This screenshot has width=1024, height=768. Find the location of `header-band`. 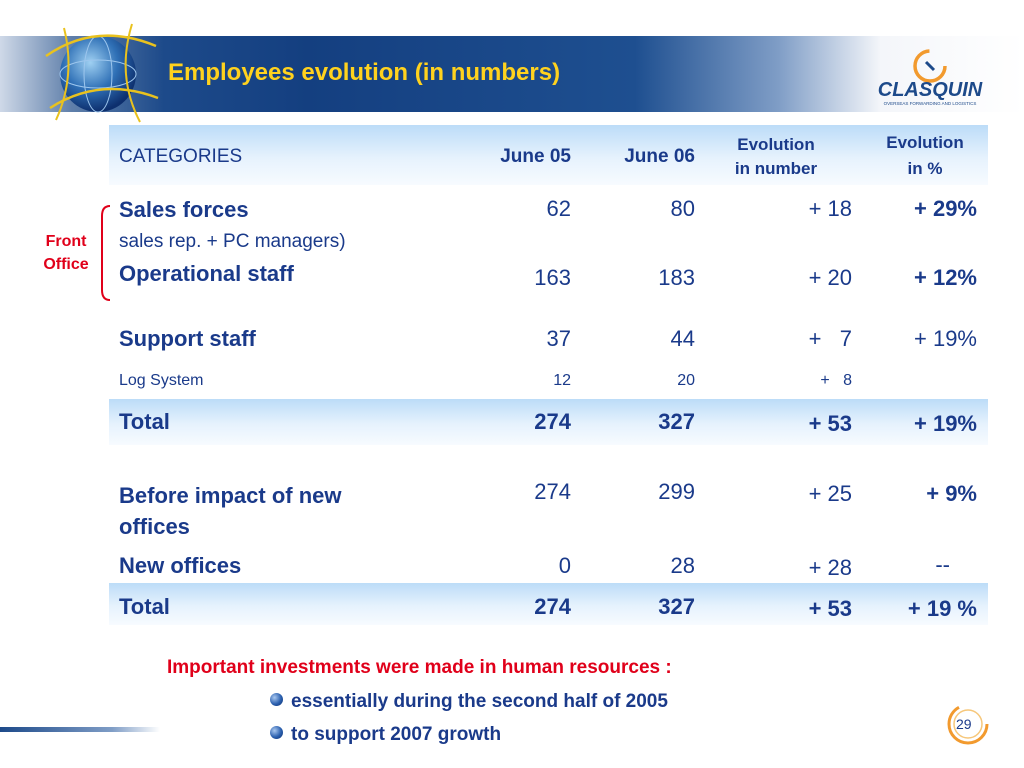

header-band is located at coordinates (512, 74).